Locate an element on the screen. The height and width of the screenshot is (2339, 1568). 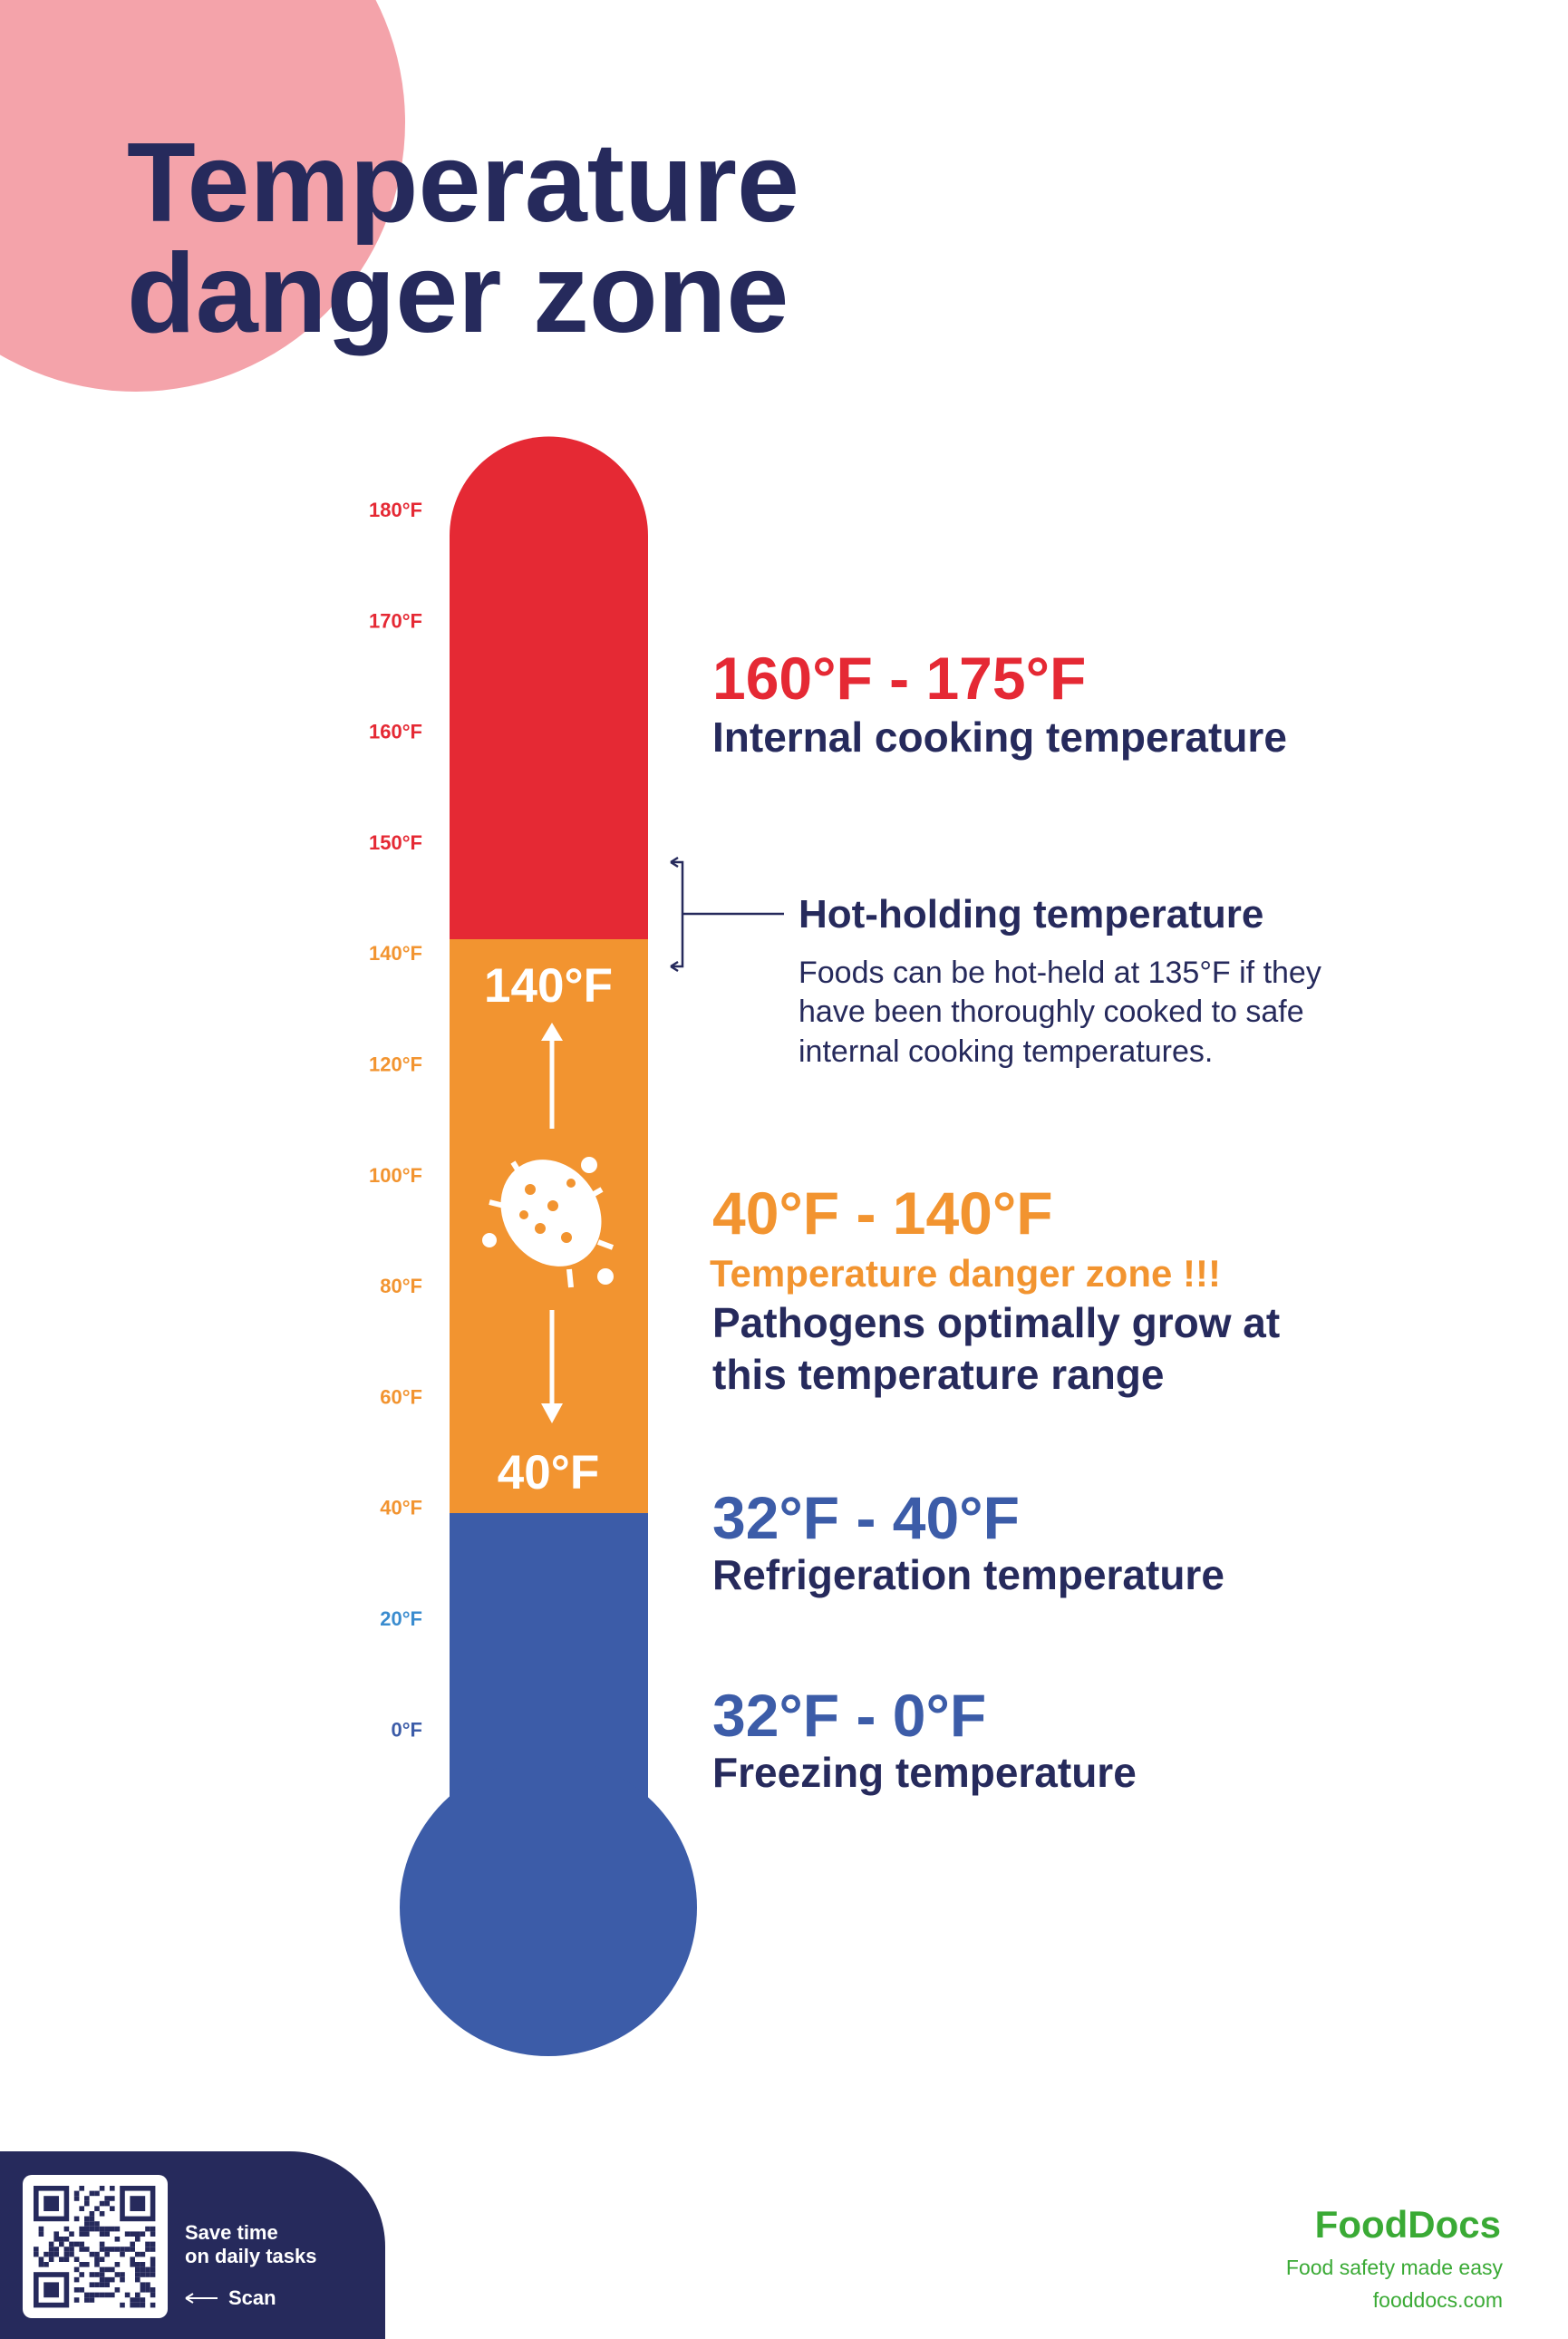
tagline: Food safety made easy is located at coordinates (1395, 2267).